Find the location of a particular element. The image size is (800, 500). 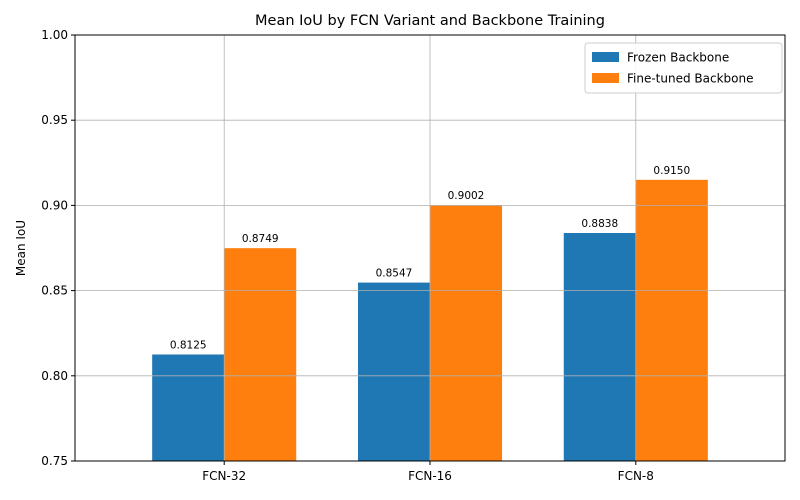

y-axis-label: Mean IoU is located at coordinates (21, 248).